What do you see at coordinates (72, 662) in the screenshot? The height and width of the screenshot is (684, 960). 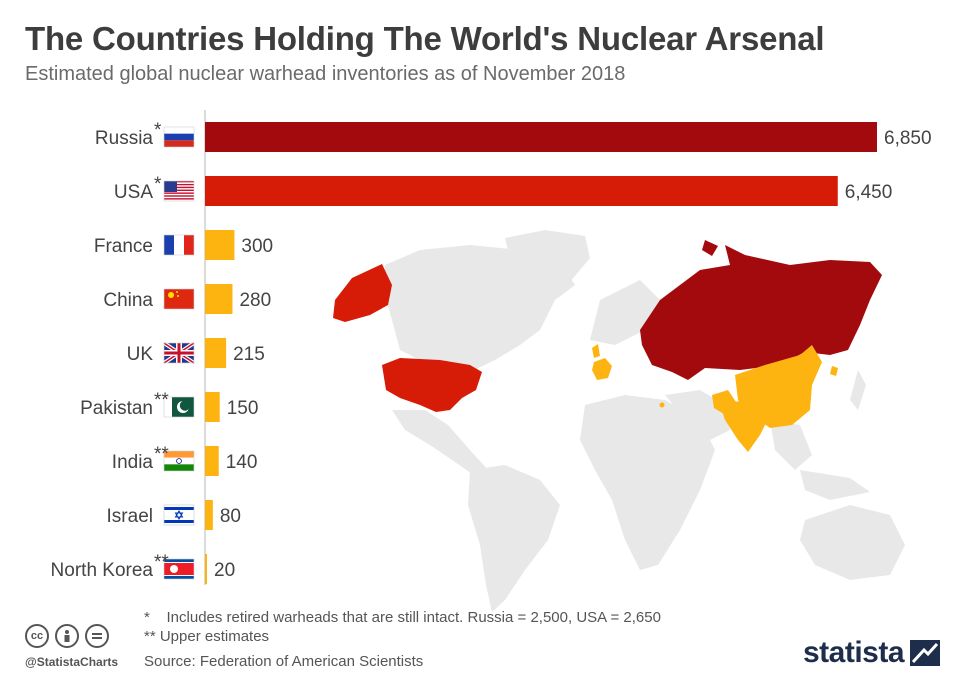 I see `twitter-handle: @StatistaCharts` at bounding box center [72, 662].